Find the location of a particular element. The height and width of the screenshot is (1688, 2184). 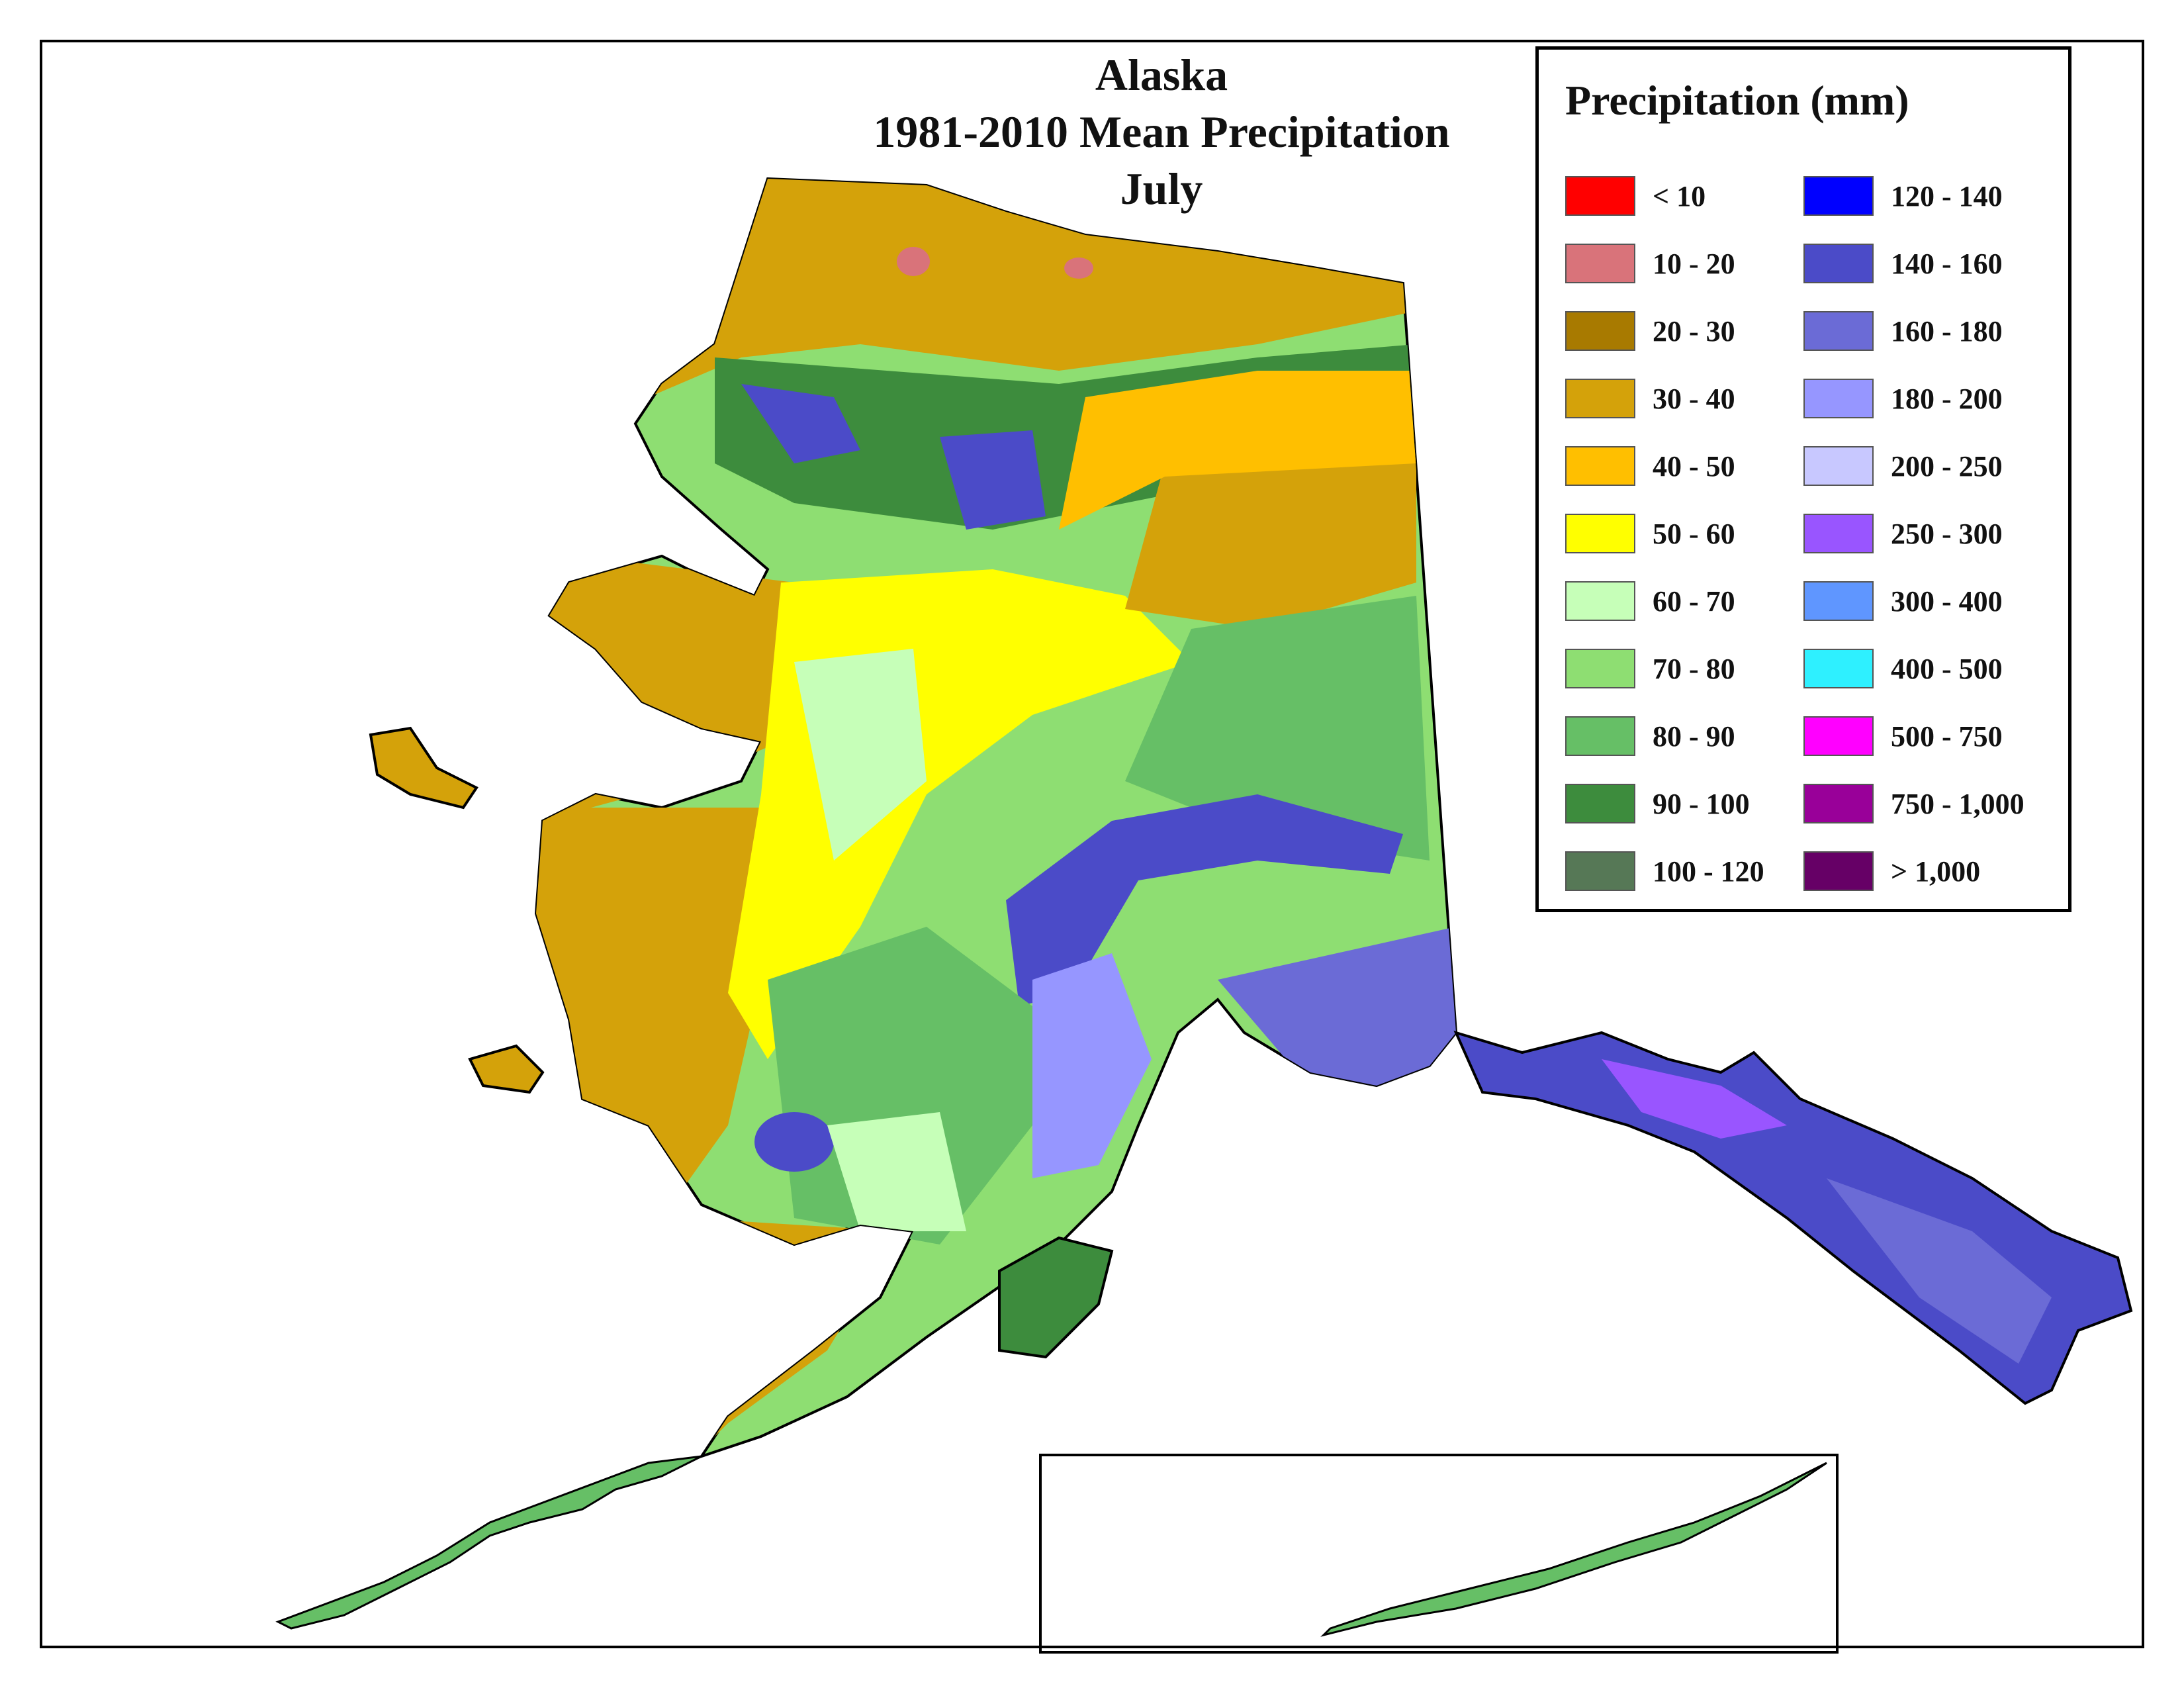

legend-item: 200 - 250 is located at coordinates (1914, 466).